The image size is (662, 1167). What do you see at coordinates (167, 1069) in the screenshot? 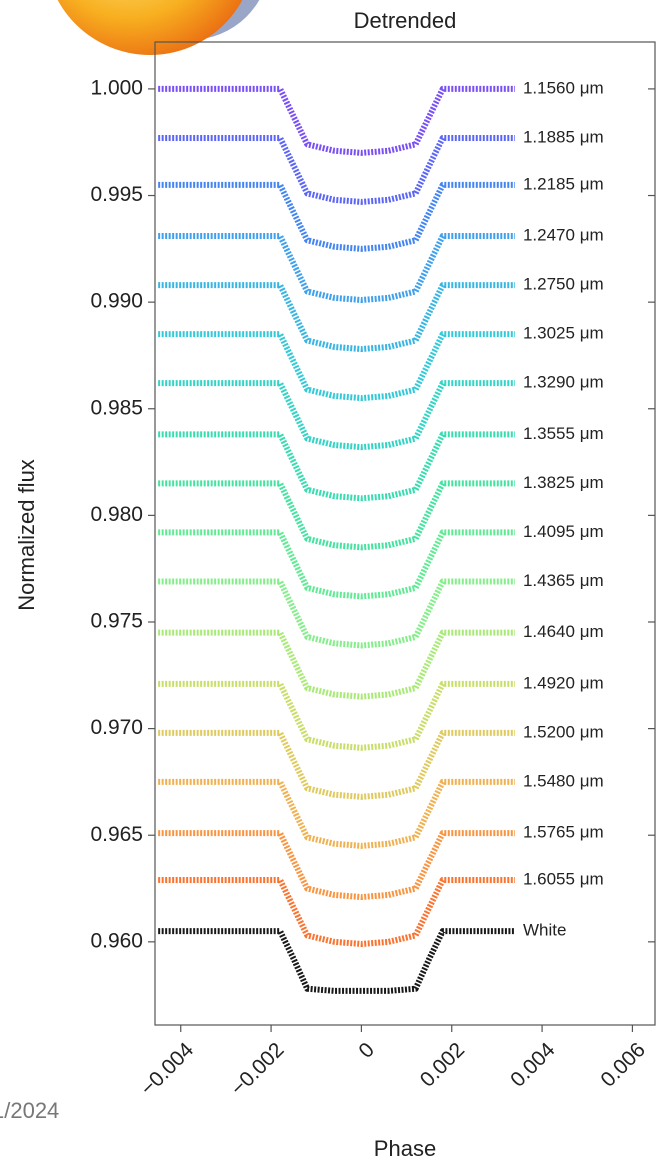
I see `x-tick-label: −0.004` at bounding box center [167, 1069].